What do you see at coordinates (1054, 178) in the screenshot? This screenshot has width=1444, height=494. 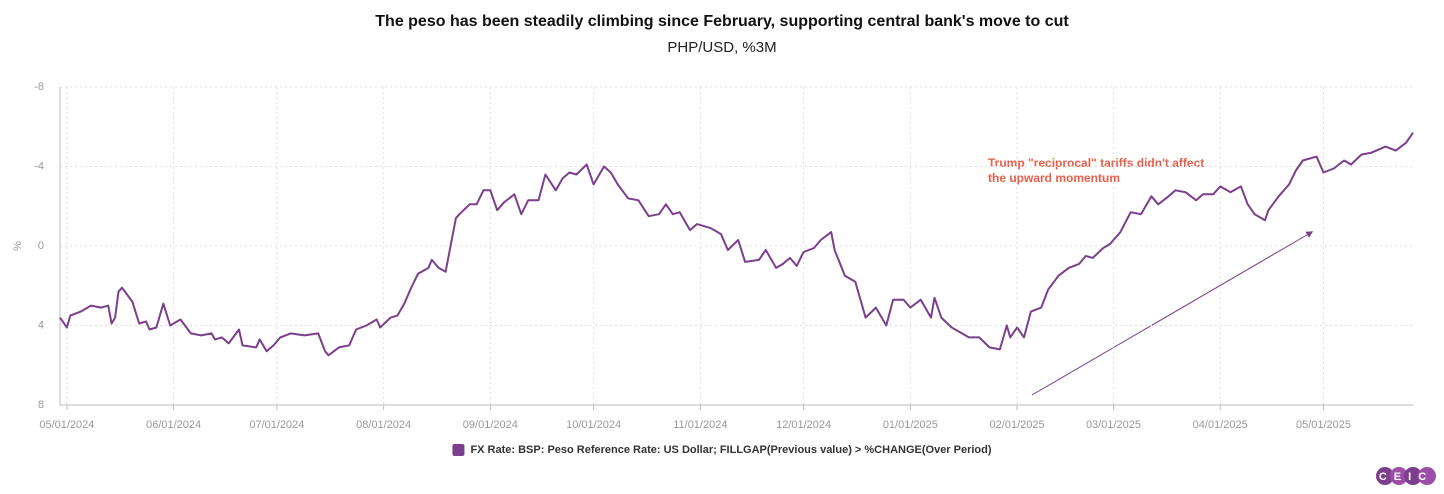 I see `annotation: the upward momentum` at bounding box center [1054, 178].